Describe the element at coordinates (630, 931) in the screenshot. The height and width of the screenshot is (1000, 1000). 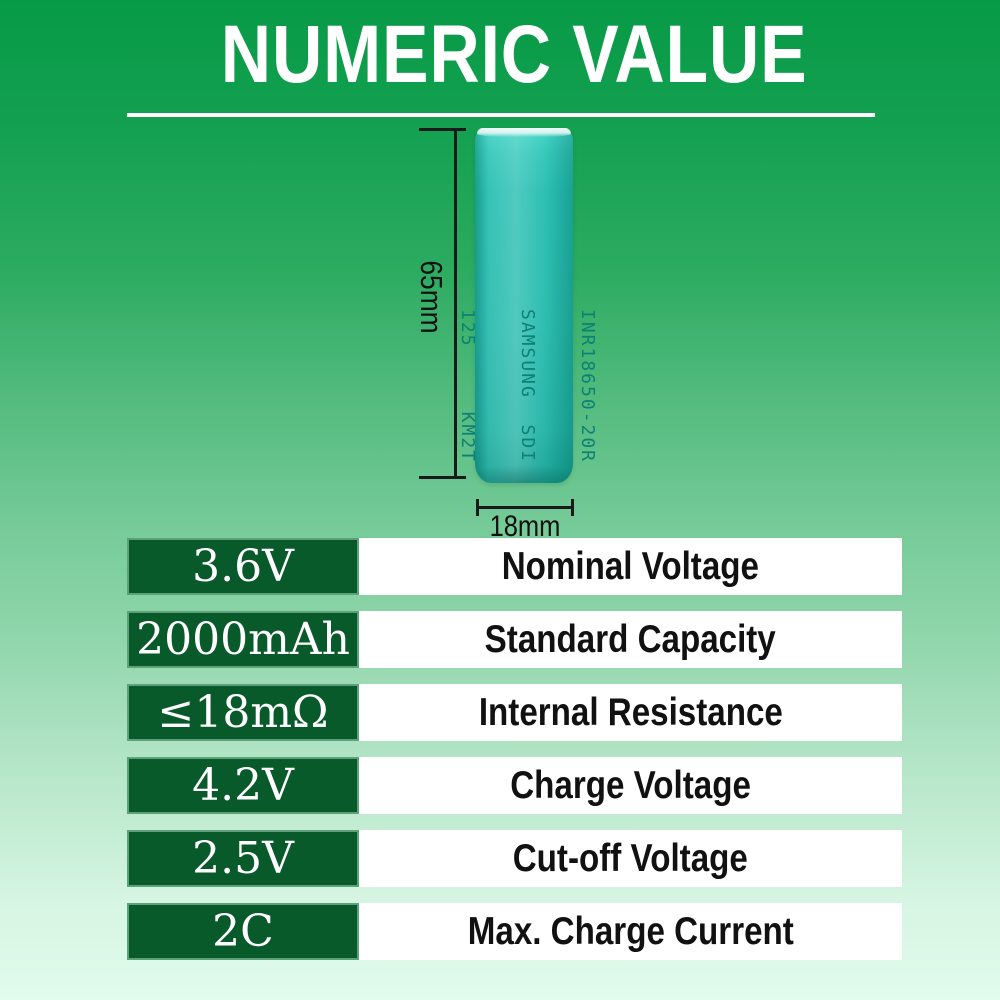
I see `spec-label: Max. Charge Current` at that location.